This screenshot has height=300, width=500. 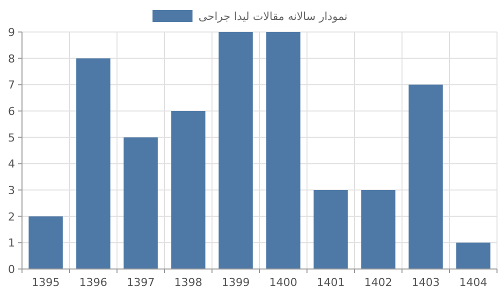 What do you see at coordinates (473, 282) in the screenshot?
I see `x-tick-label: 1404` at bounding box center [473, 282].